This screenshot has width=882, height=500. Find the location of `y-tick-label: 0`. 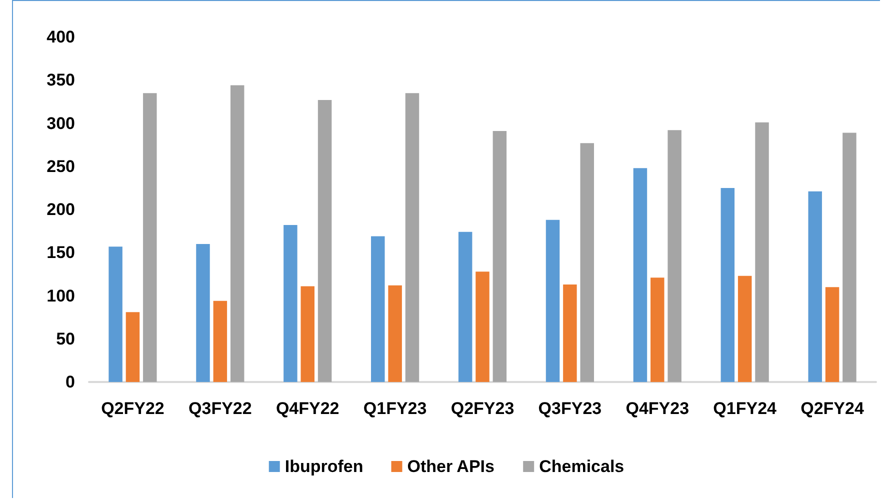

y-tick-label: 0 is located at coordinates (70, 382).